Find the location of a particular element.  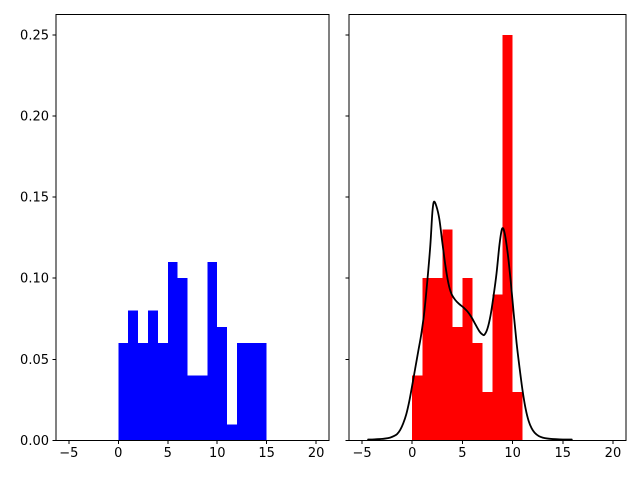

left-histogram is located at coordinates (192, 351).